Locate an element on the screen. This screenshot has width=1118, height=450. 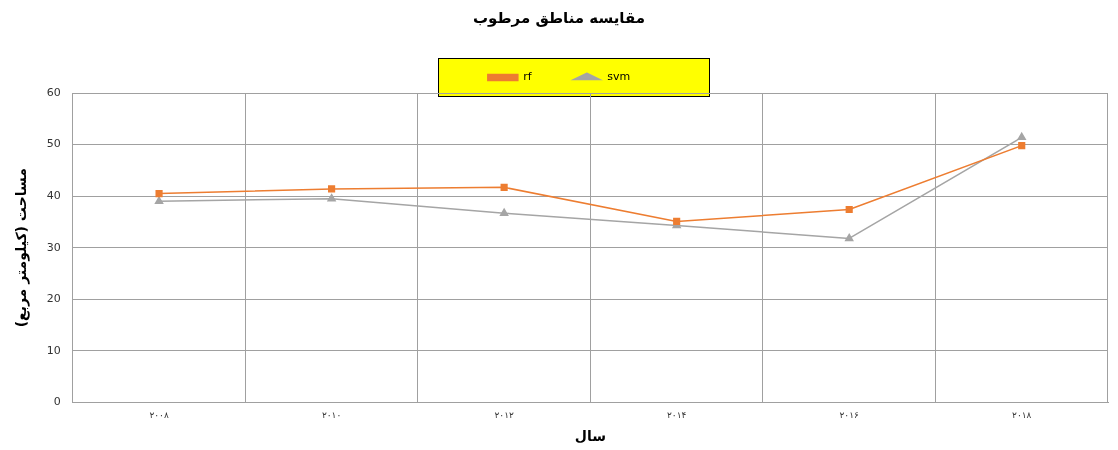
y-tick-label: 60 is located at coordinates (53, 92).